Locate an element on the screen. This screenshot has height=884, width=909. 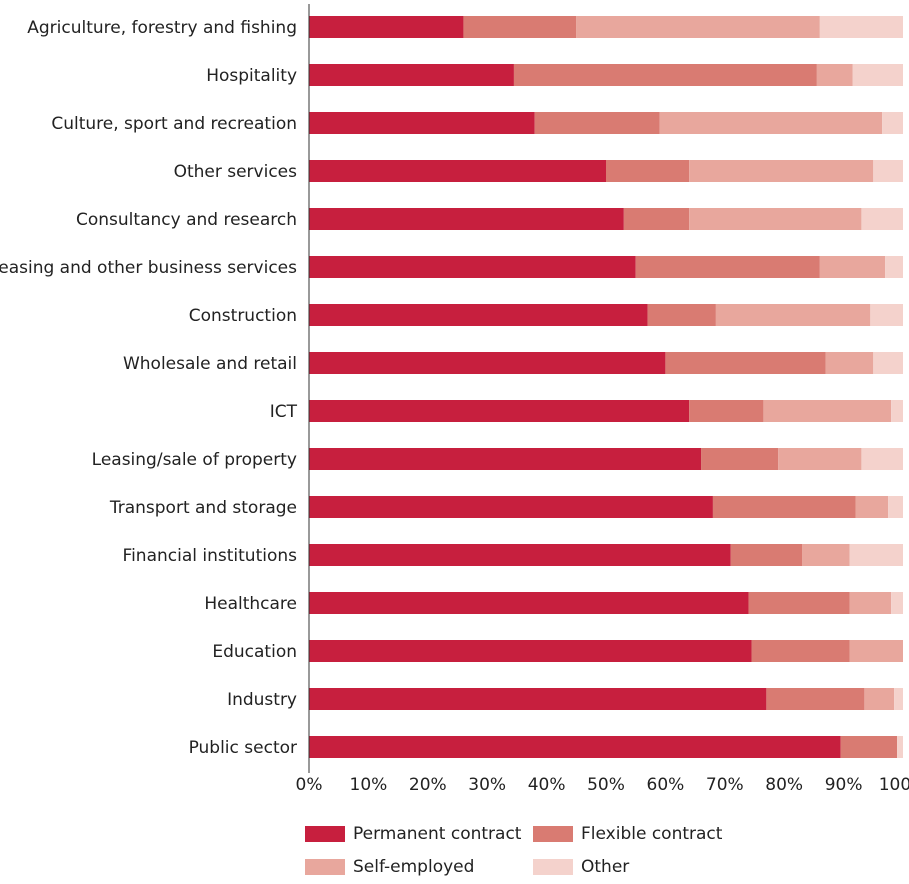
category-label: Wholesale and retail is located at coordinates (210, 364).